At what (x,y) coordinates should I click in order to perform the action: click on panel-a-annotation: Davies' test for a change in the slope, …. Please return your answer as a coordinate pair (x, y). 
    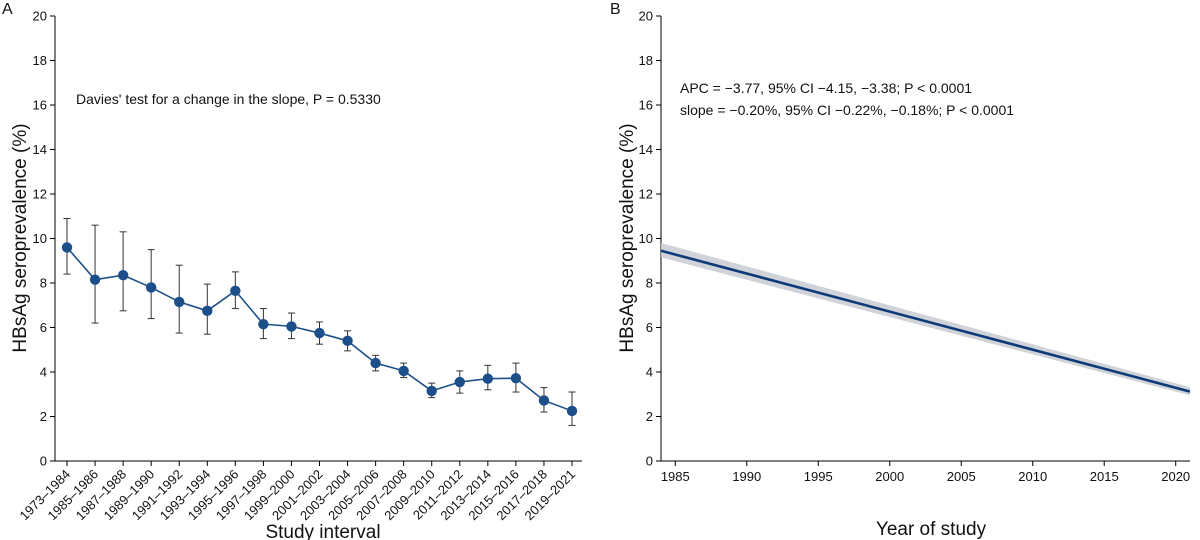
    Looking at the image, I should click on (228, 99).